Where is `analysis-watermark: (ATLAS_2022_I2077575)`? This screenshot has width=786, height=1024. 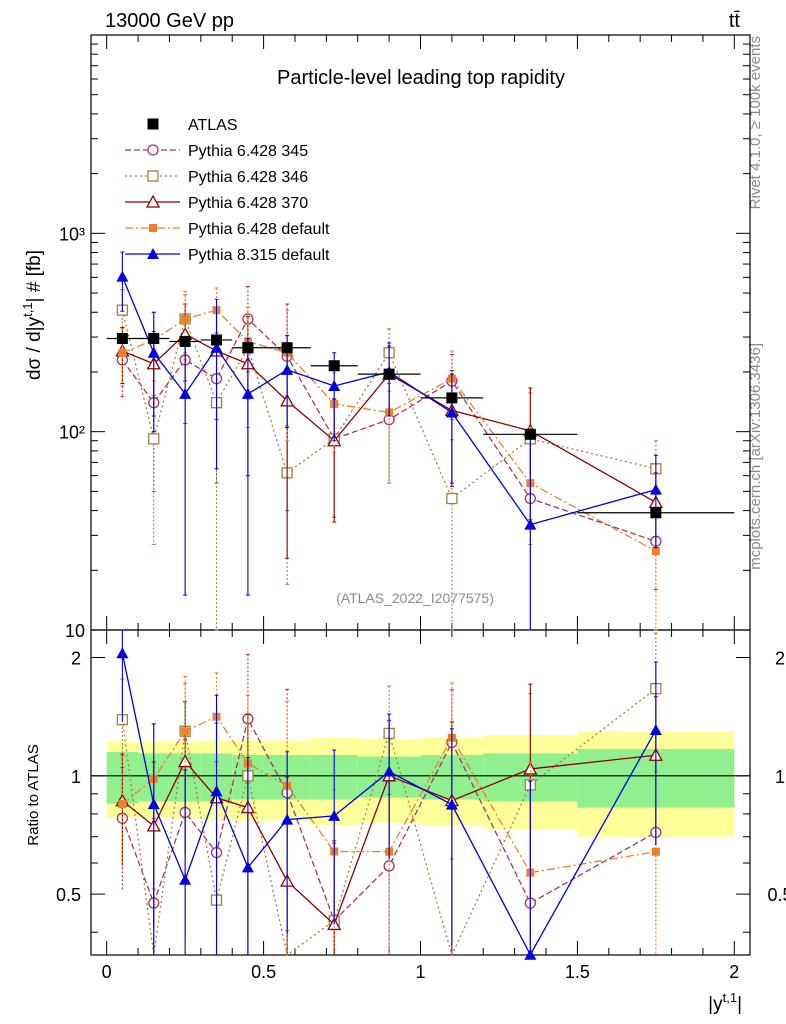
analysis-watermark: (ATLAS_2022_I2077575) is located at coordinates (415, 598).